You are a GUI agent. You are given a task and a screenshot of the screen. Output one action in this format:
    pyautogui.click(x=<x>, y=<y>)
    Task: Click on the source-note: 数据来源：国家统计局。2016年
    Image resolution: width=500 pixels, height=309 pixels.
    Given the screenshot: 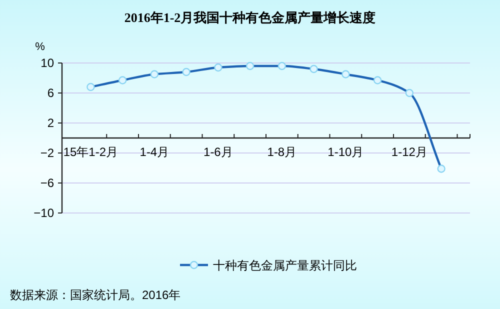 What is the action you would take?
    pyautogui.click(x=95, y=295)
    